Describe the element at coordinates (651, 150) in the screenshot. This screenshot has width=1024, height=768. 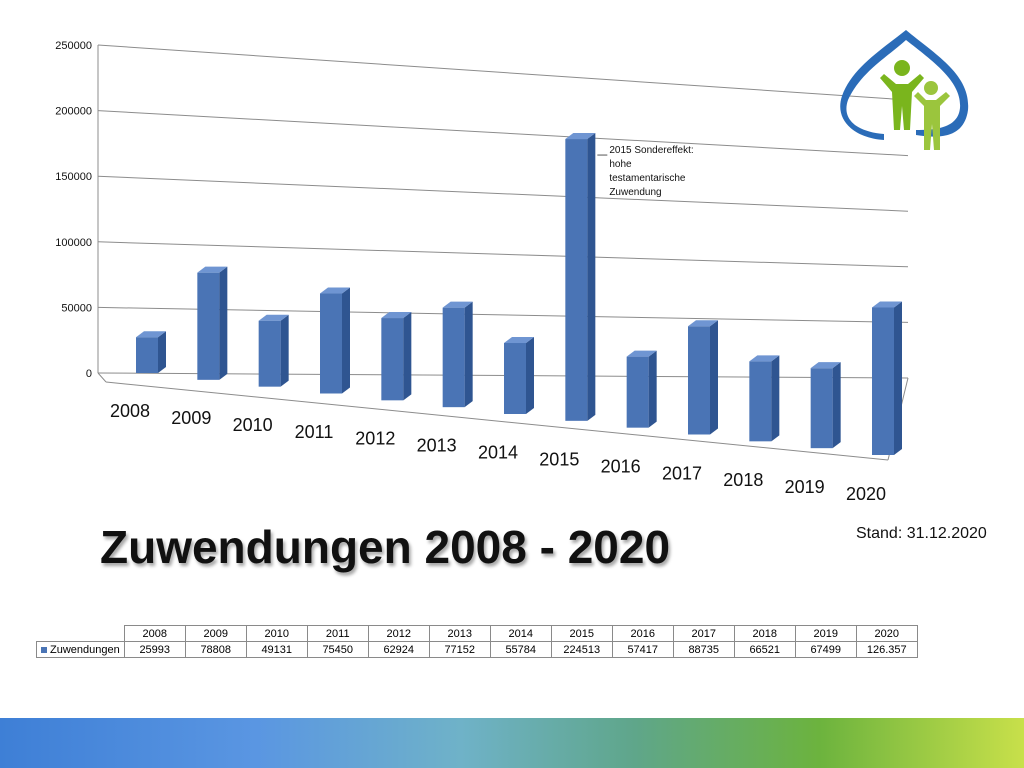
I see `annotation-line: 2015 Sondereffekt:` at that location.